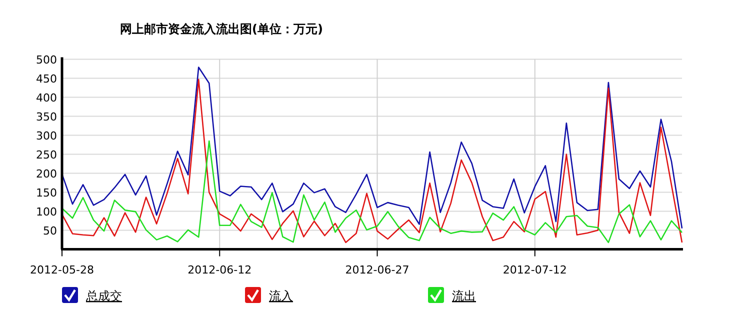  I want to click on legend-item: 流入, so click(269, 295).